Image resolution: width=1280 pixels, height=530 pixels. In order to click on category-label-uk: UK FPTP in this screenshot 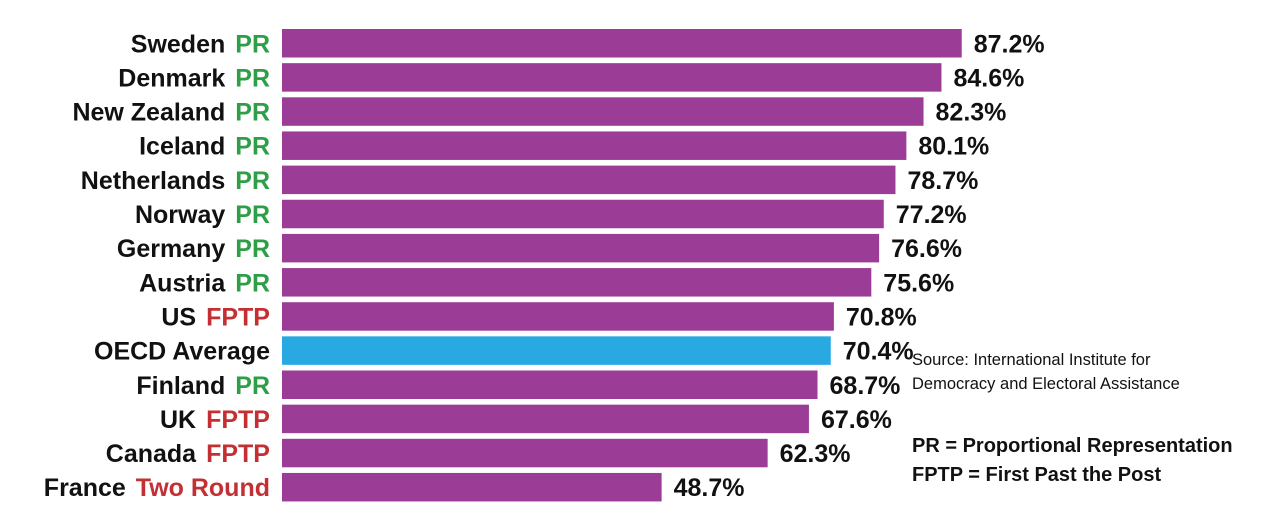, I will do `click(215, 420)`.